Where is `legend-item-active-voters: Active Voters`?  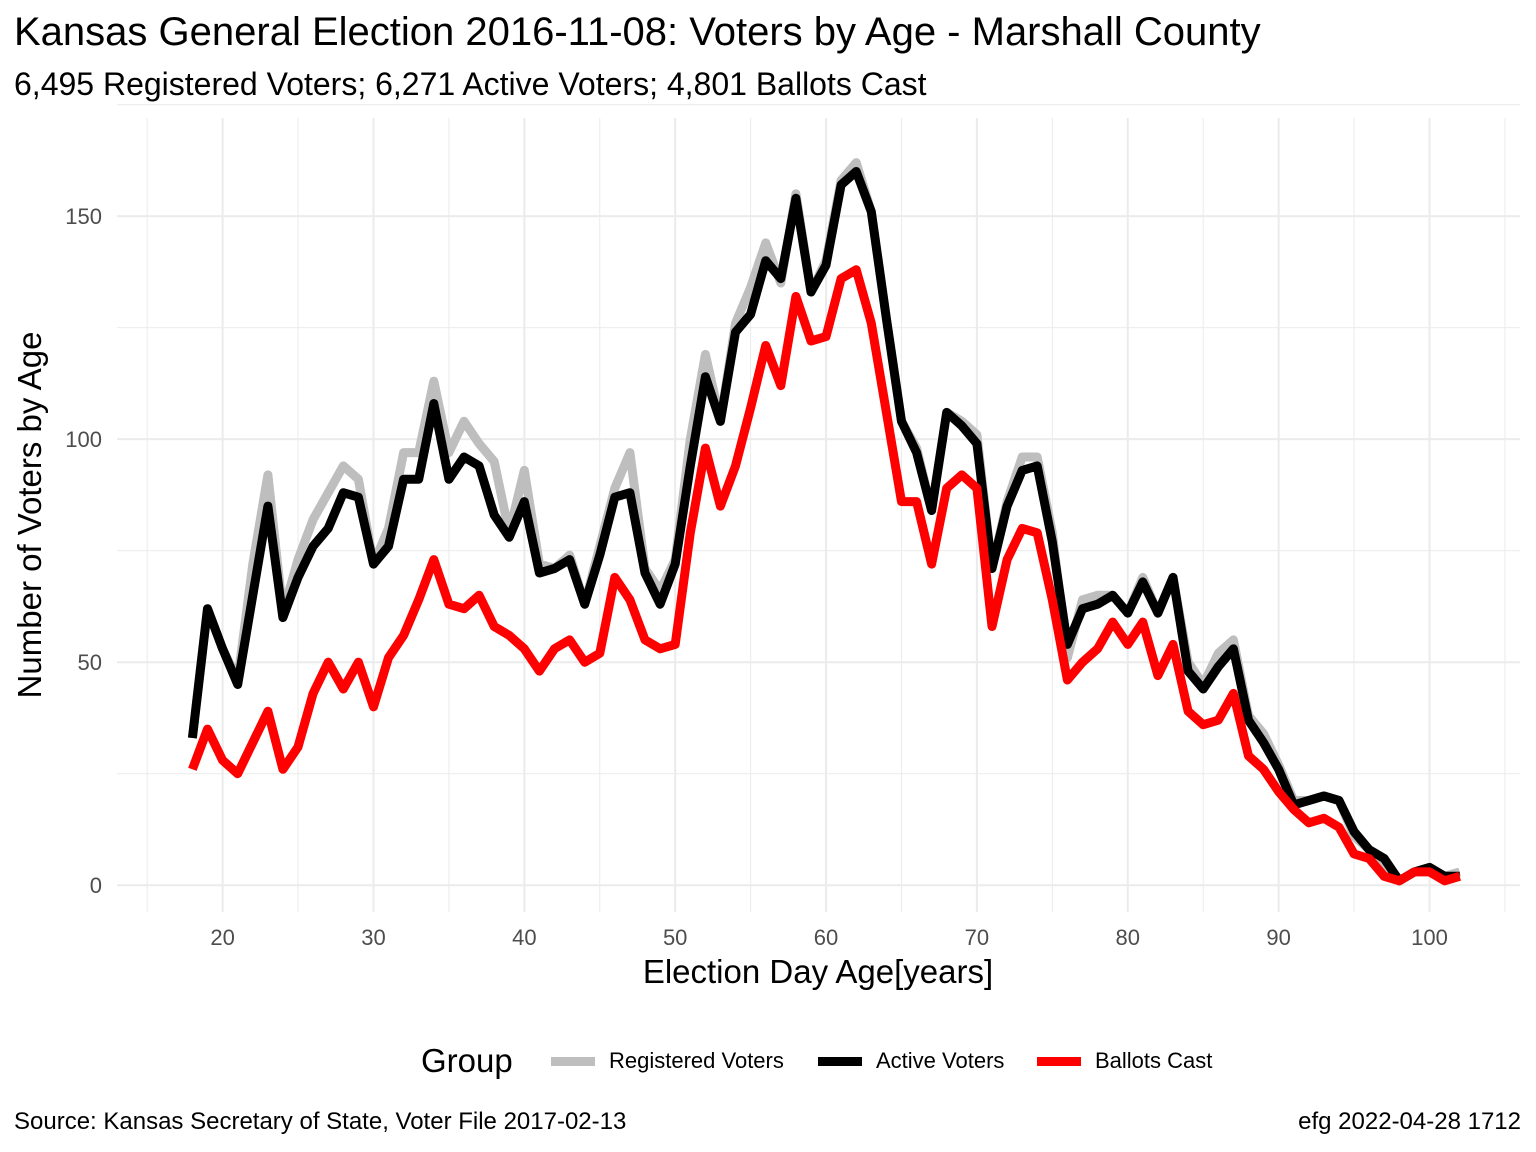 legend-item-active-voters: Active Voters is located at coordinates (911, 1061).